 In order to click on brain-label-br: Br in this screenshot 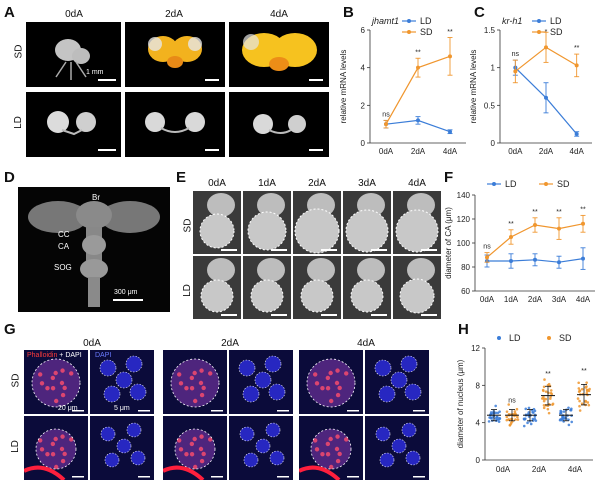, I will do `click(96, 197)`.